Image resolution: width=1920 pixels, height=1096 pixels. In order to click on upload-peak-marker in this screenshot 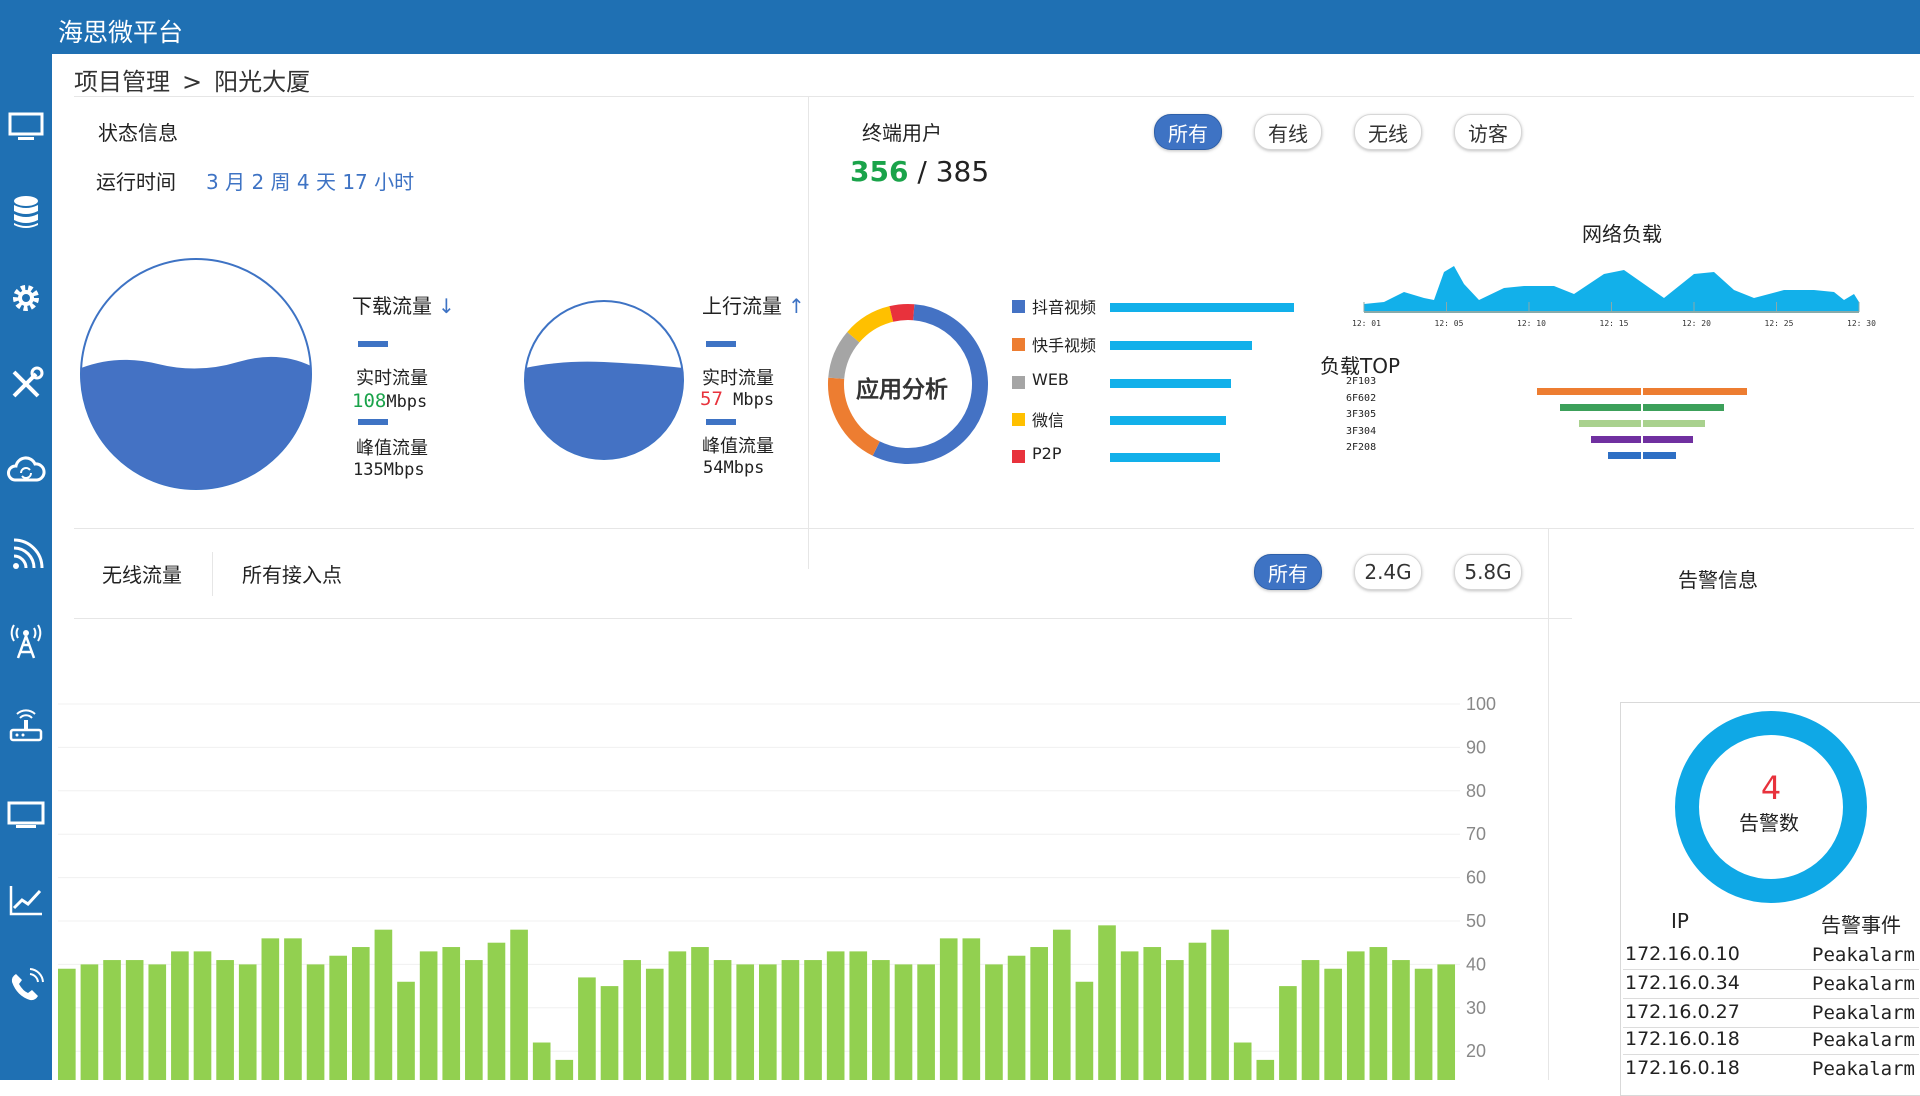, I will do `click(721, 422)`.